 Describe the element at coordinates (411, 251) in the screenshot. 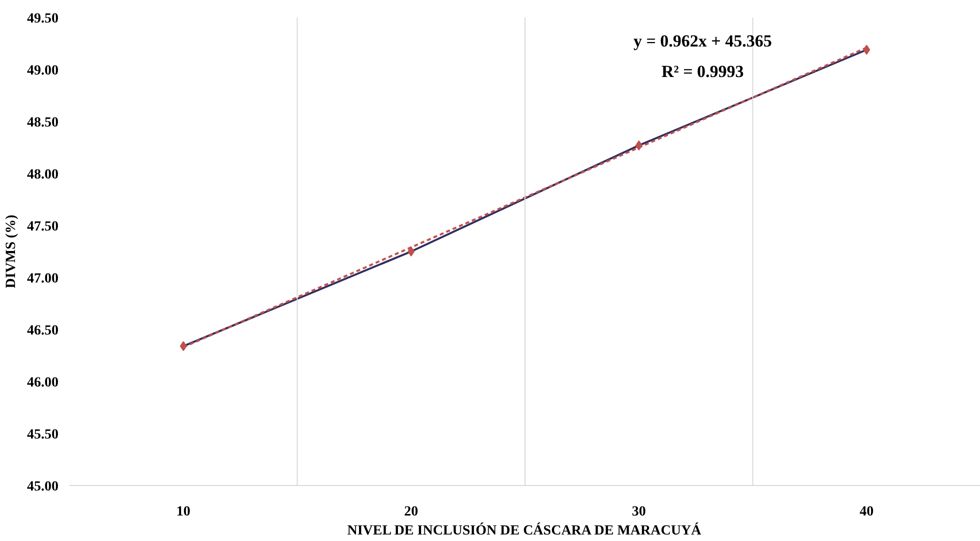

I see `point` at that location.